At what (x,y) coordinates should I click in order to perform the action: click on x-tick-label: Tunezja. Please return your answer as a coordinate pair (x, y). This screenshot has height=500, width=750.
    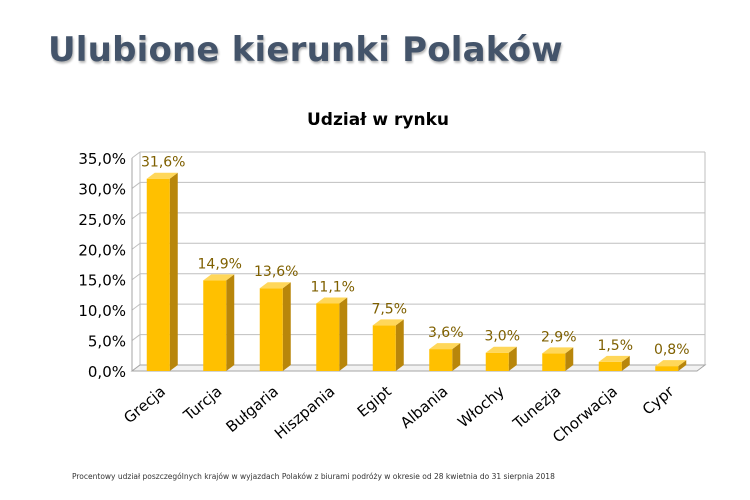
    Looking at the image, I should click on (537, 407).